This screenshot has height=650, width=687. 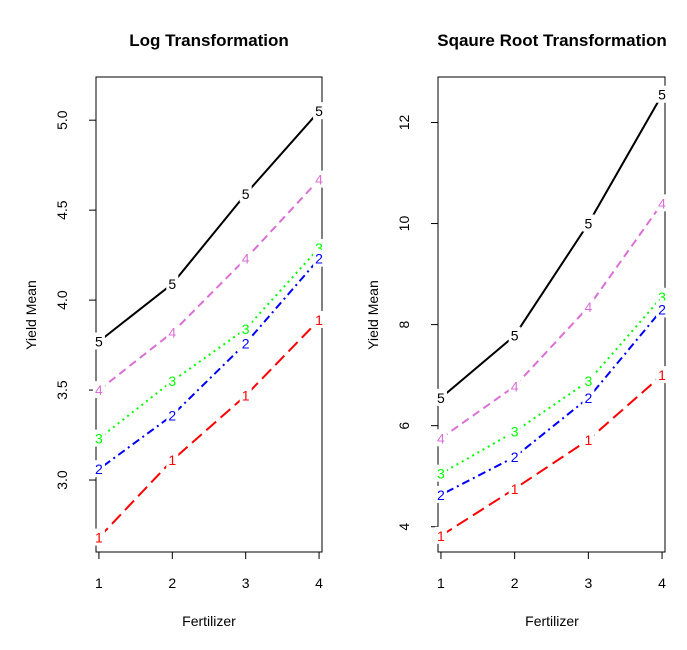 I want to click on x-tick-label: 3, so click(x=246, y=583).